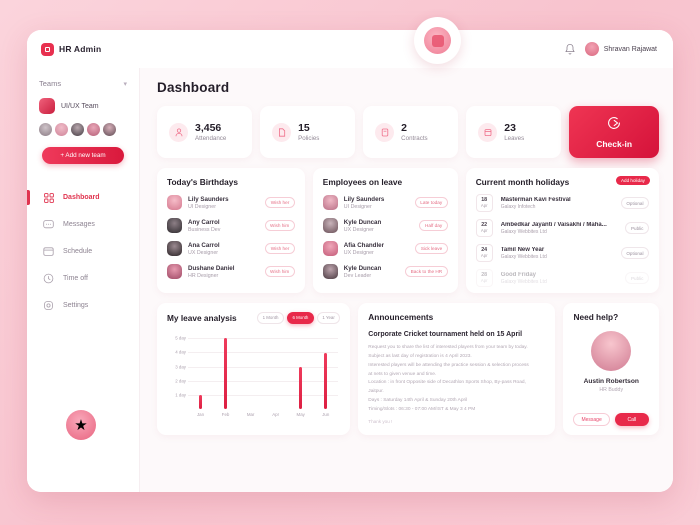  What do you see at coordinates (488, 132) in the screenshot?
I see `calendar-leave-icon` at bounding box center [488, 132].